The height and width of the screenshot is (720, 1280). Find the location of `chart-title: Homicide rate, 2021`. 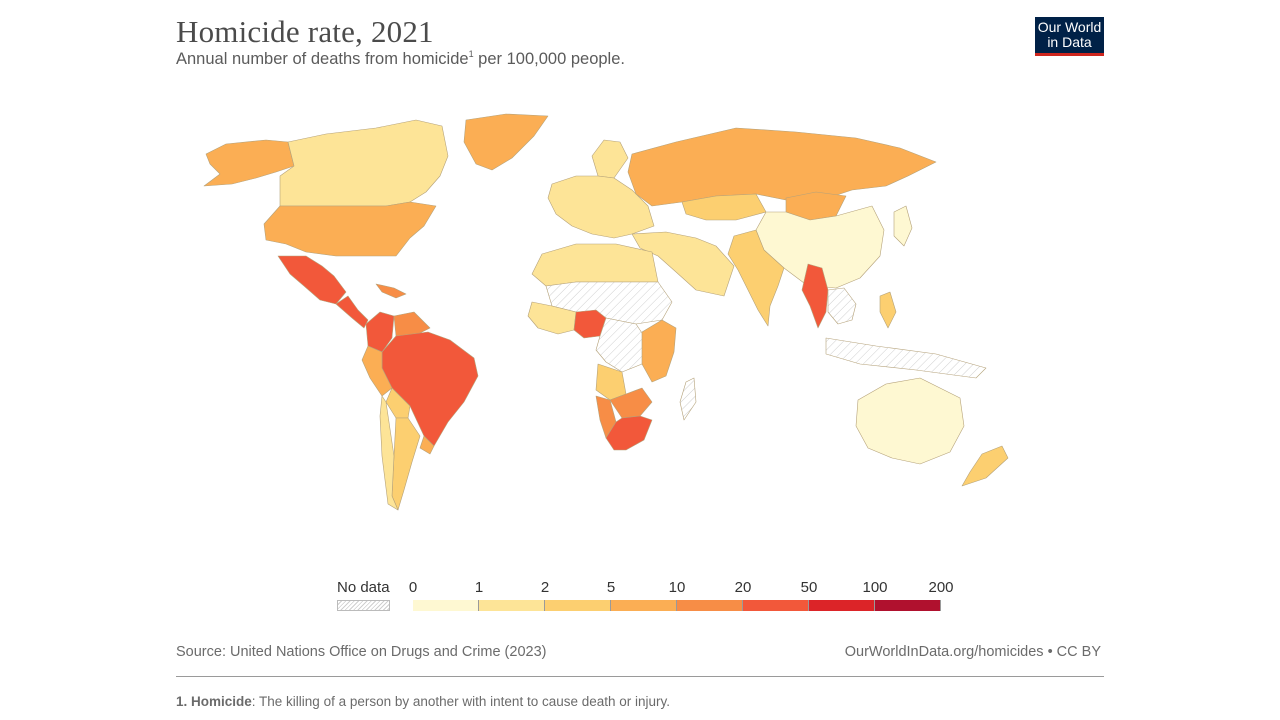

chart-title: Homicide rate, 2021 is located at coordinates (305, 31).